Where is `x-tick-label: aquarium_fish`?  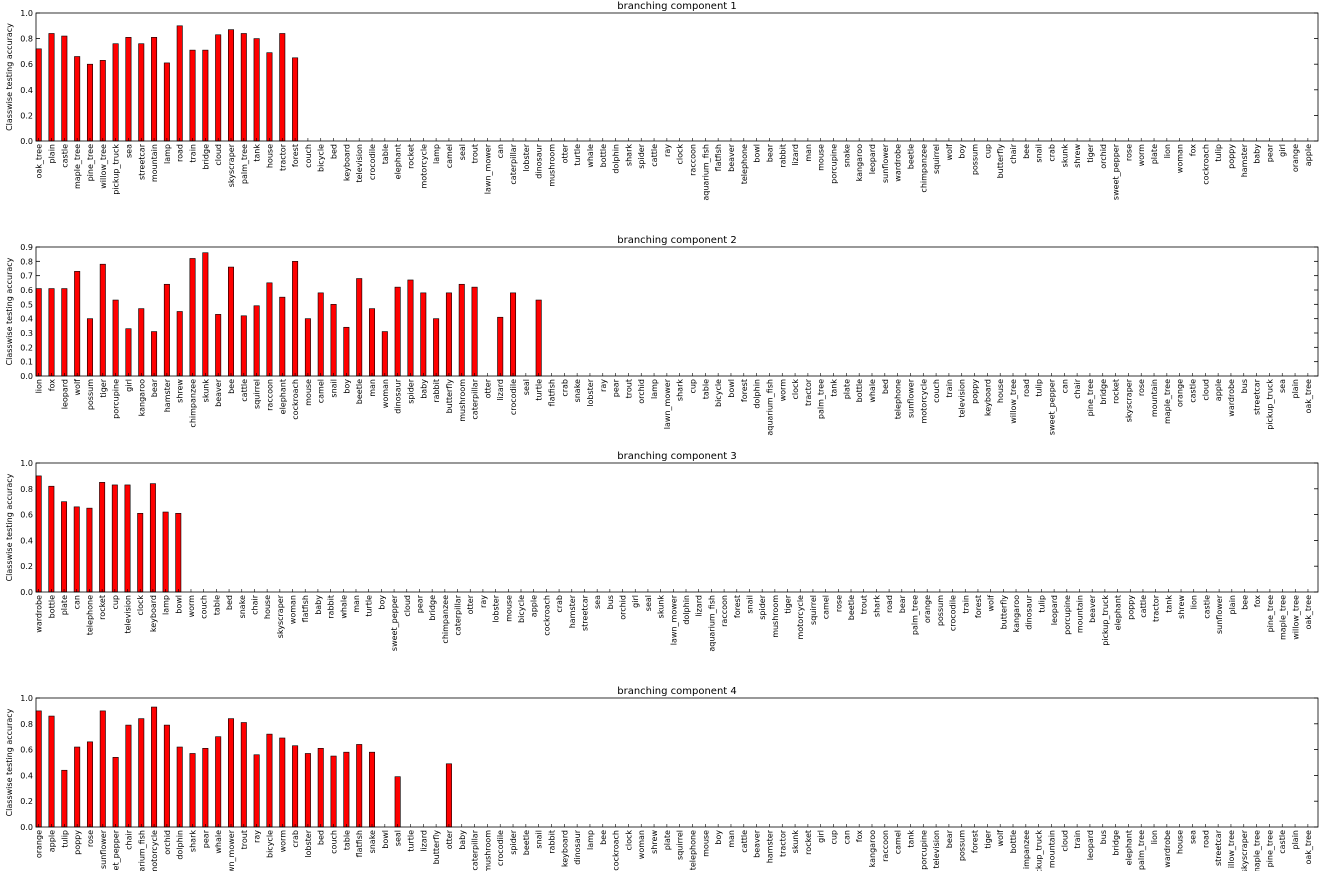 x-tick-label: aquarium_fish is located at coordinates (711, 623).